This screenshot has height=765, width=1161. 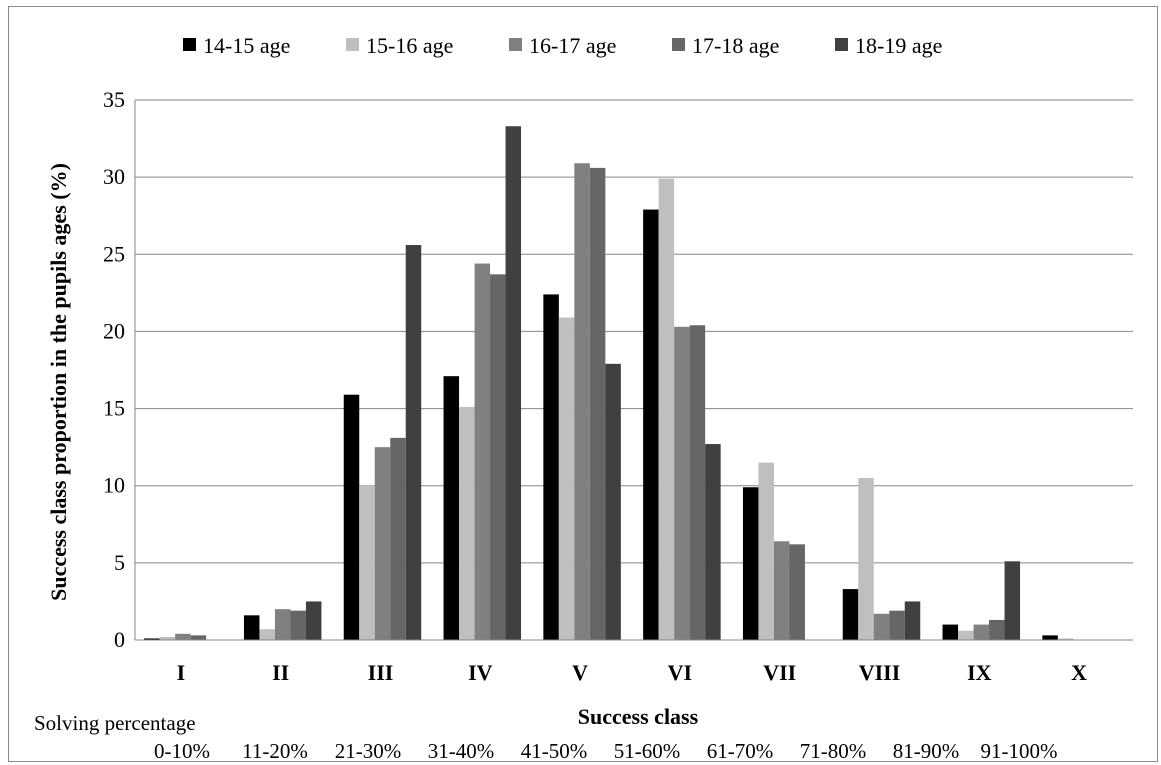 I want to click on category-label-vii: VII, so click(x=779, y=672).